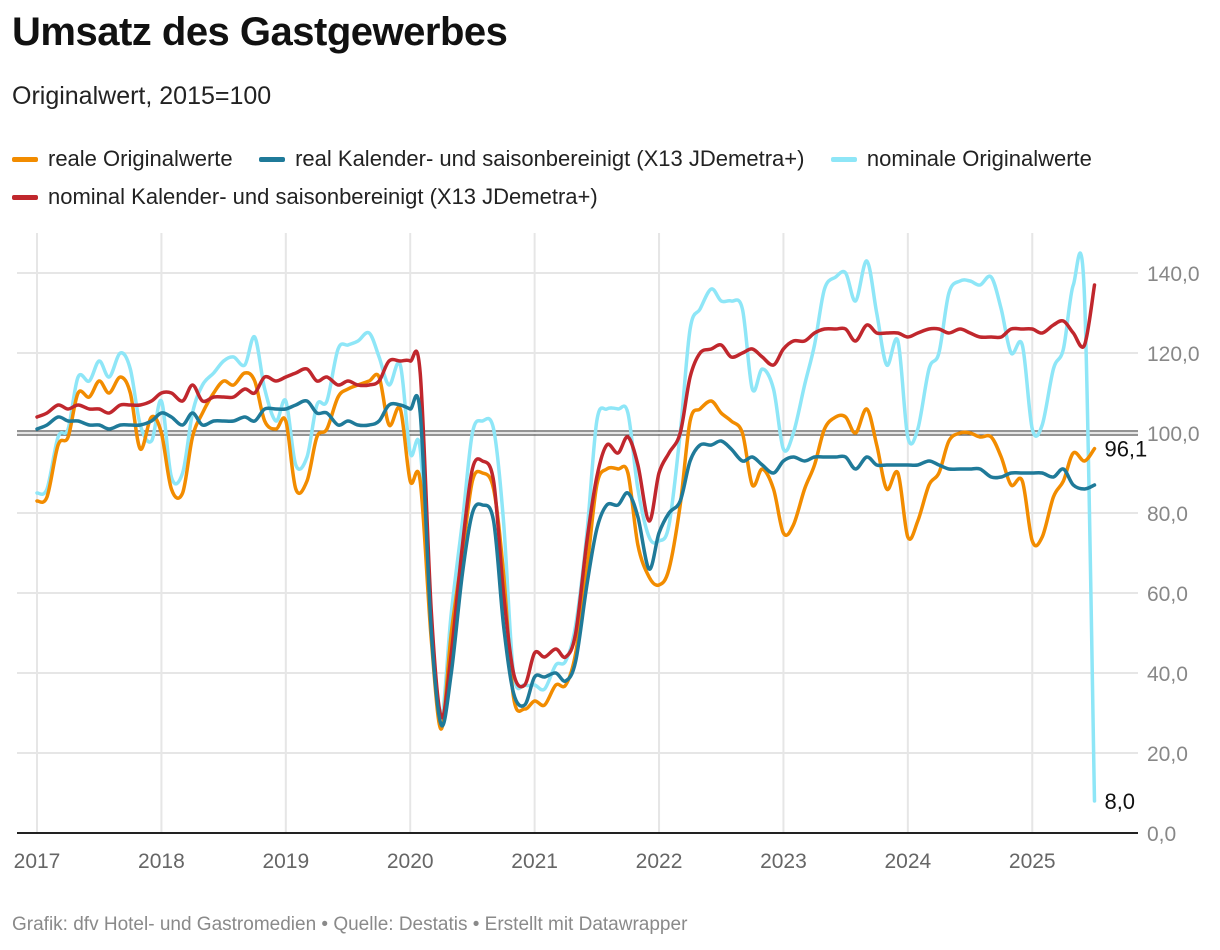 The image size is (1220, 950). Describe the element at coordinates (1167, 674) in the screenshot. I see `y-tick-label: 40,0` at that location.